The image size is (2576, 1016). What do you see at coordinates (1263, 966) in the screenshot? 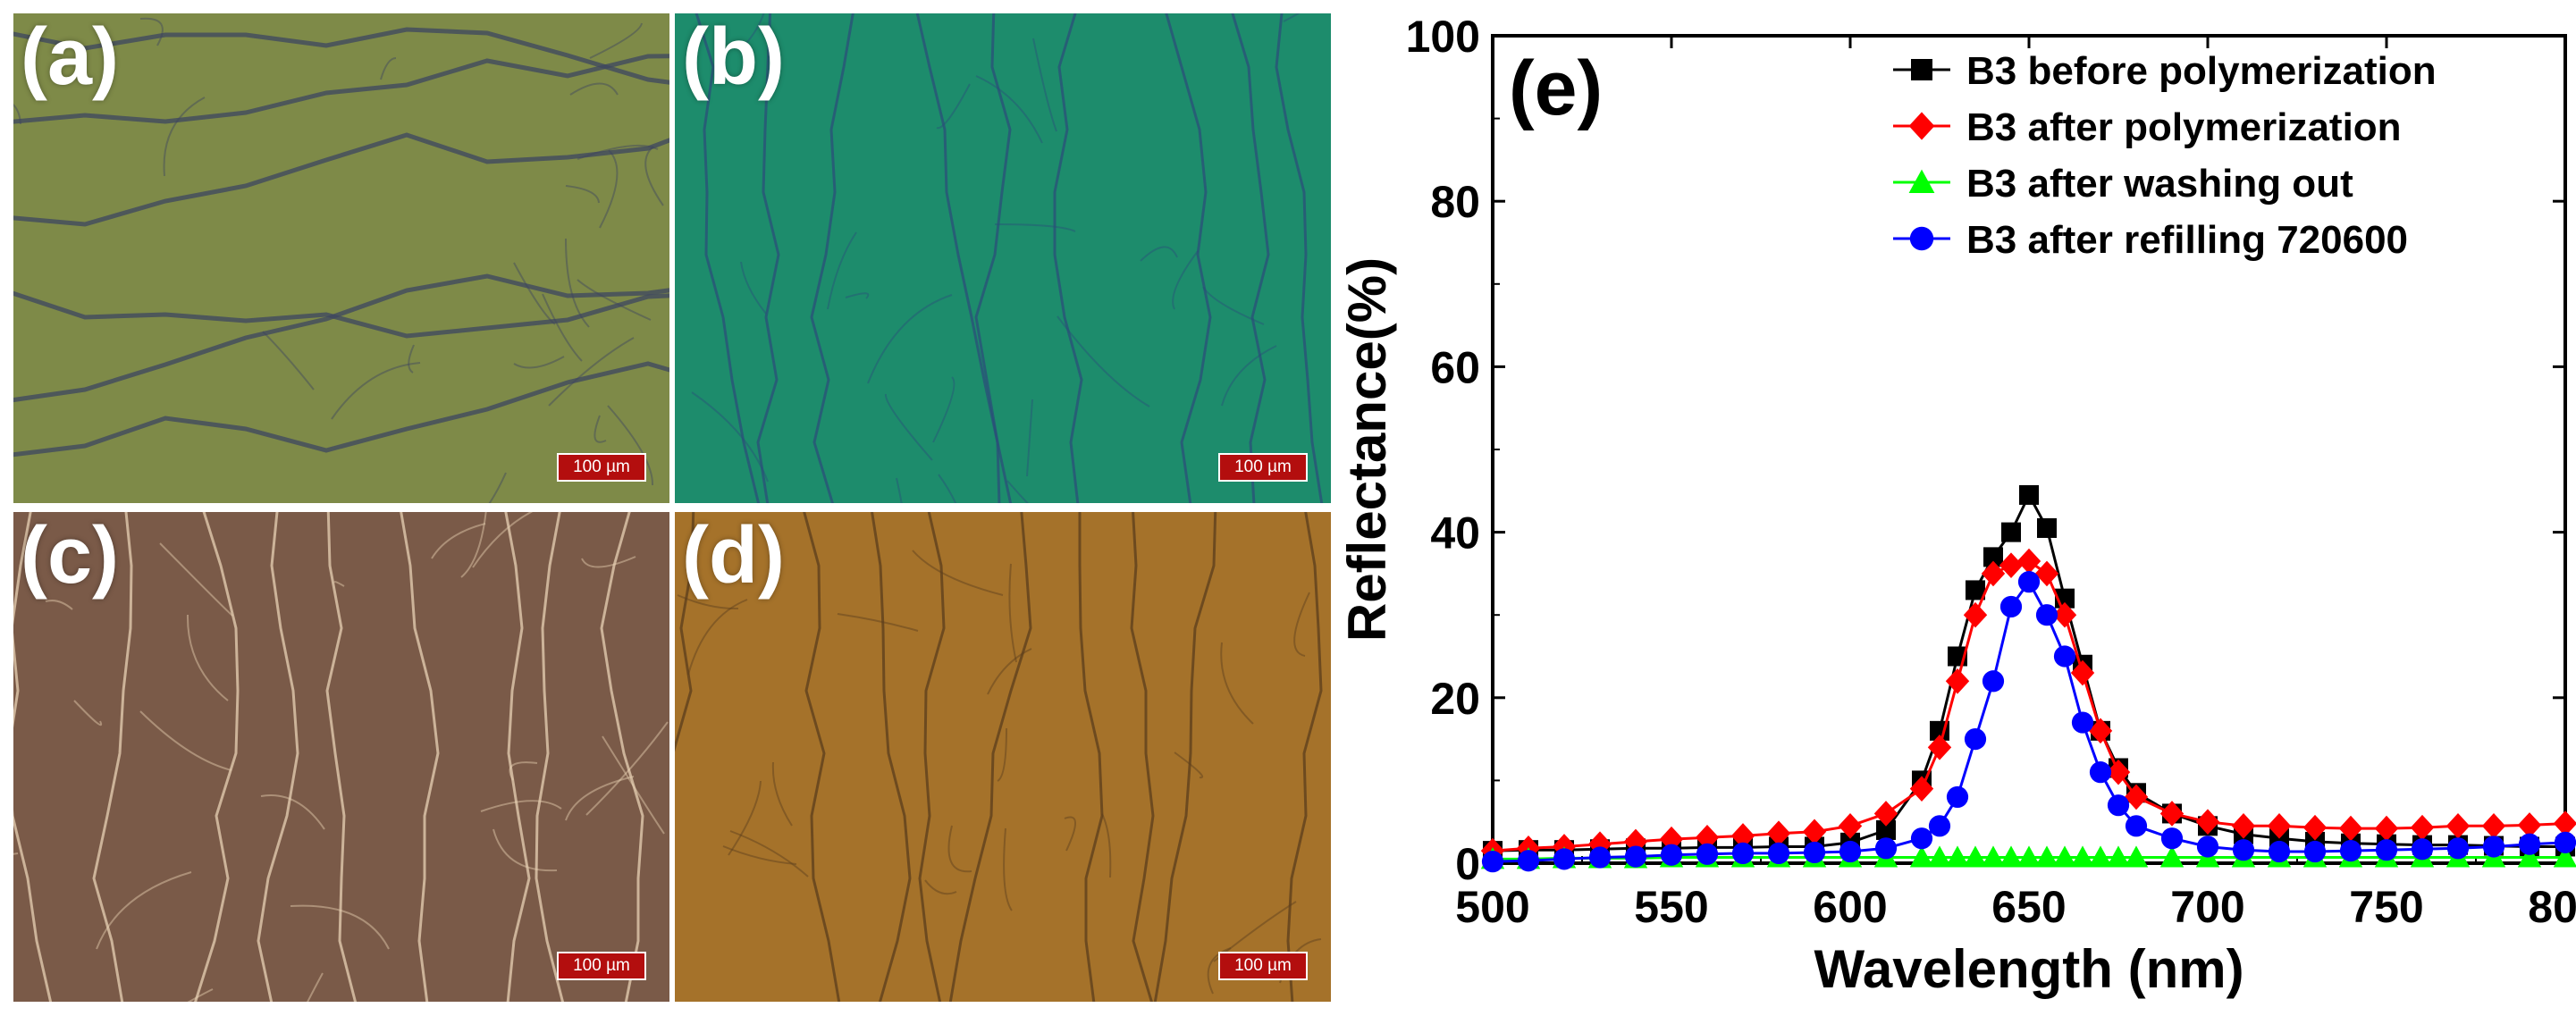
I see `scale-bar-d: 100 µm` at bounding box center [1263, 966].